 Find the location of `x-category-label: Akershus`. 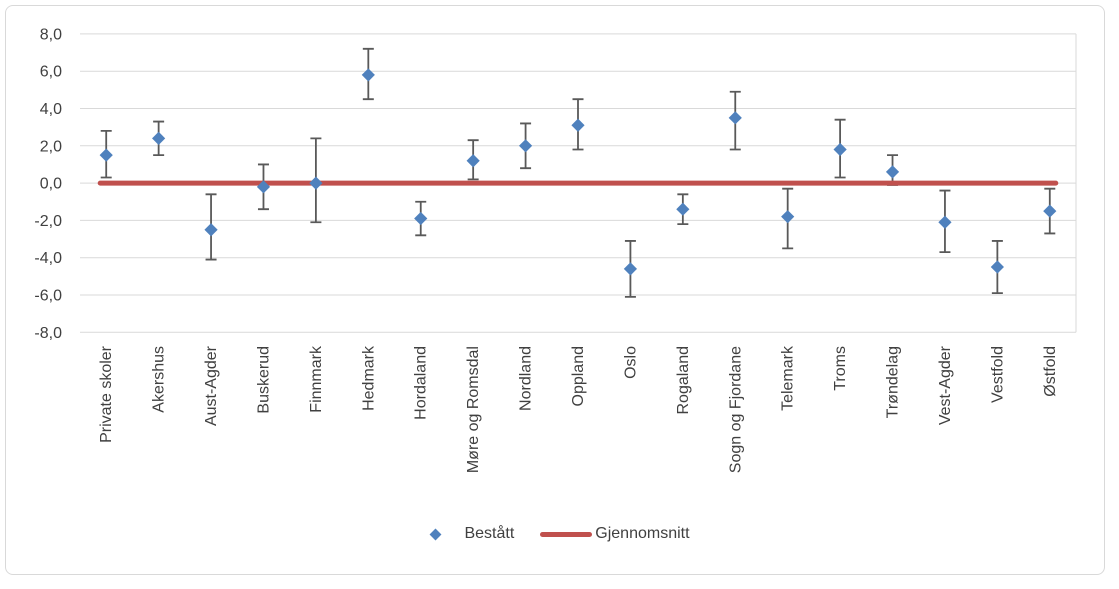

x-category-label: Akershus is located at coordinates (159, 379).